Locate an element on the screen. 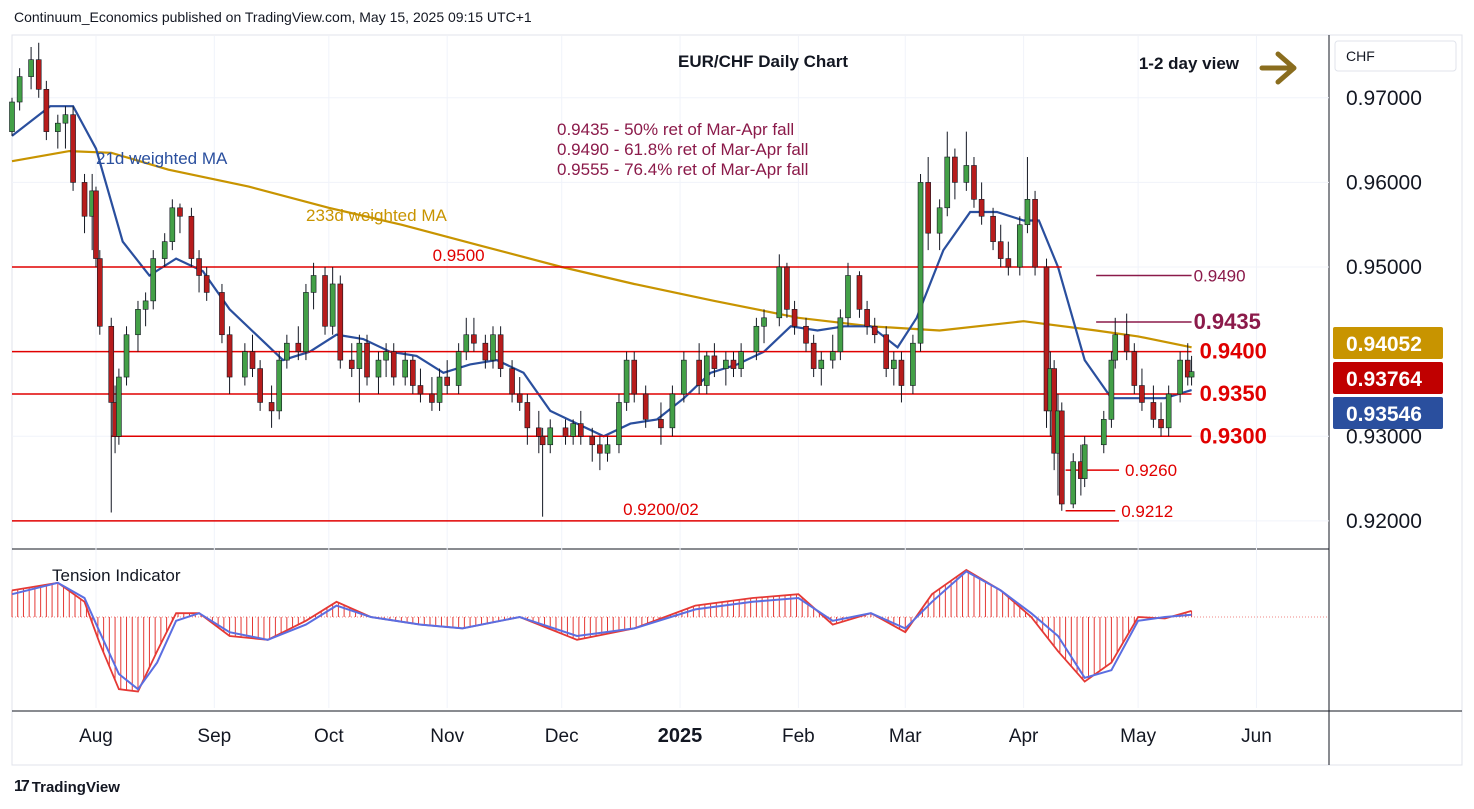 The image size is (1474, 809). ma233-label: 233d weighted MA is located at coordinates (376, 215).